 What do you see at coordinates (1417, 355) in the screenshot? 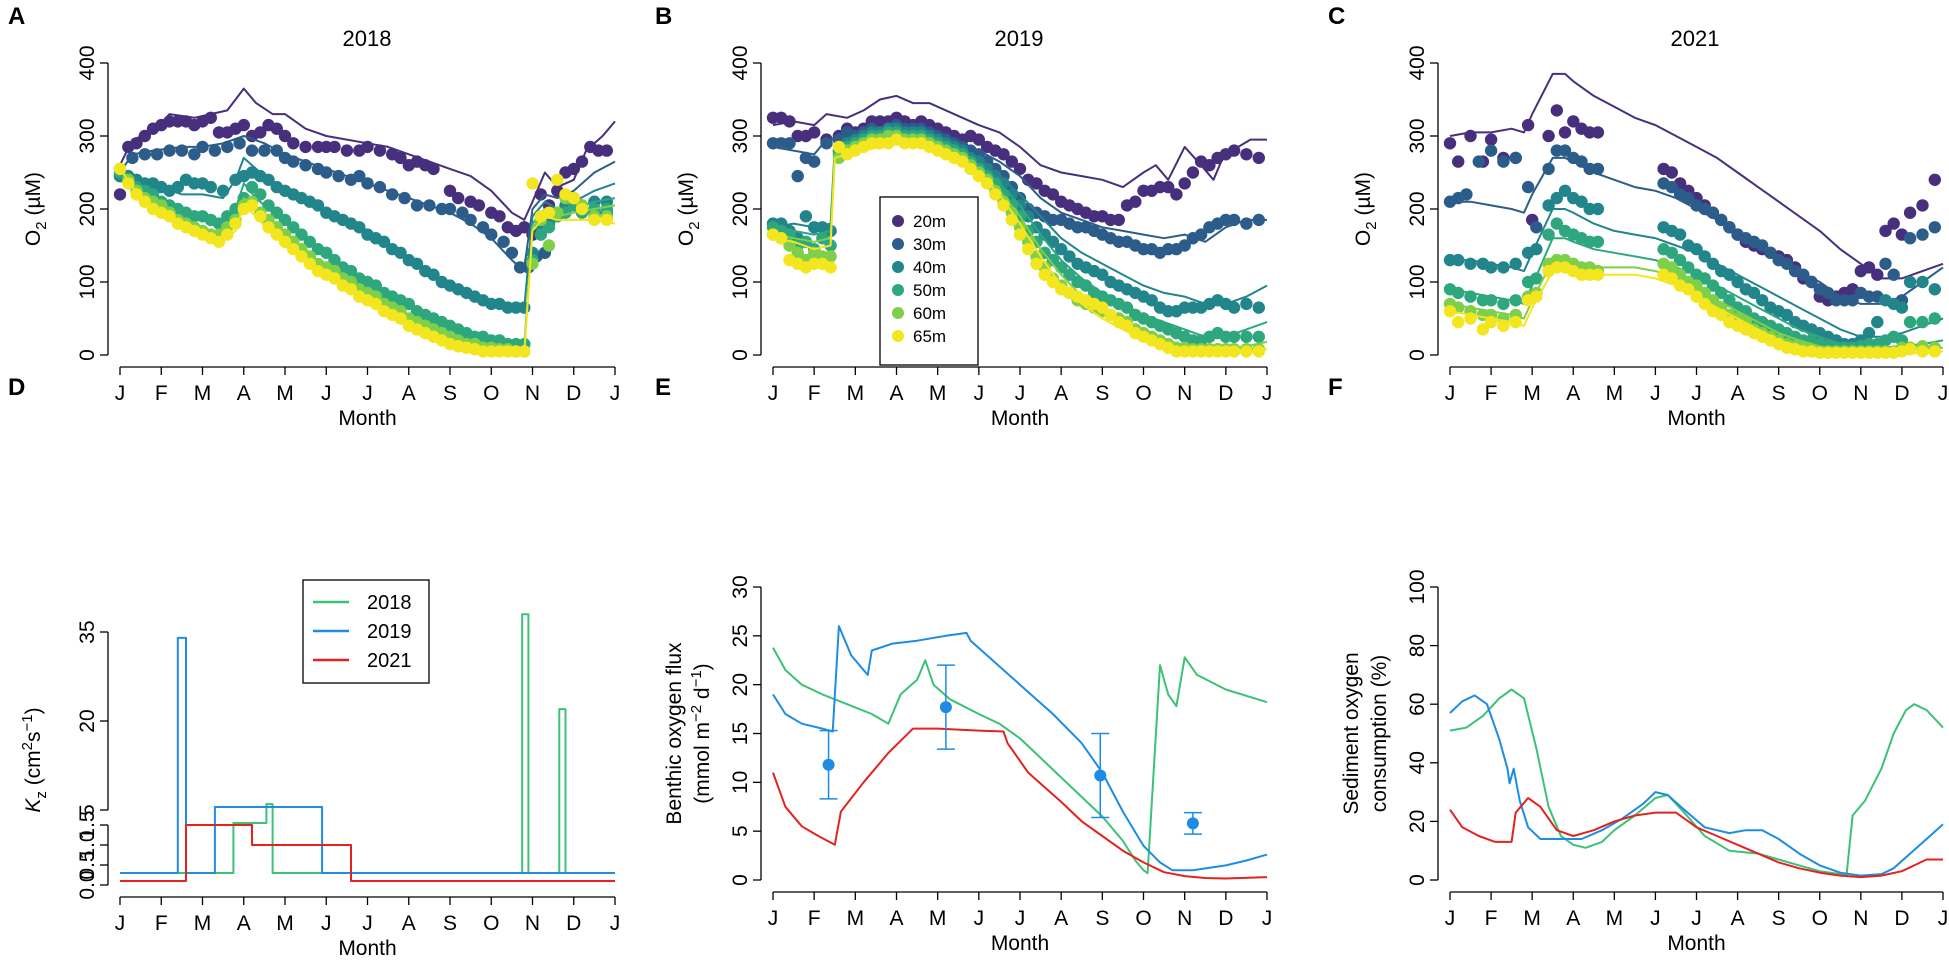
I see `y-tick-label: 0` at bounding box center [1417, 355].